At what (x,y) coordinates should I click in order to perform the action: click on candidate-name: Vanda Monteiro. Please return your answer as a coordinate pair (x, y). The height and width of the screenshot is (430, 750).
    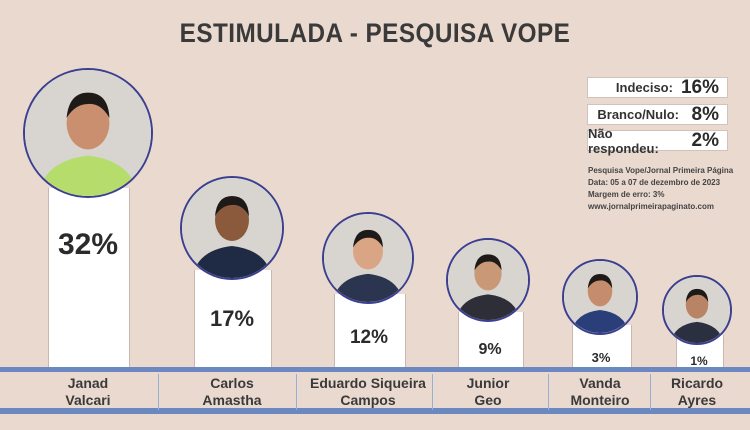
    Looking at the image, I should click on (600, 391).